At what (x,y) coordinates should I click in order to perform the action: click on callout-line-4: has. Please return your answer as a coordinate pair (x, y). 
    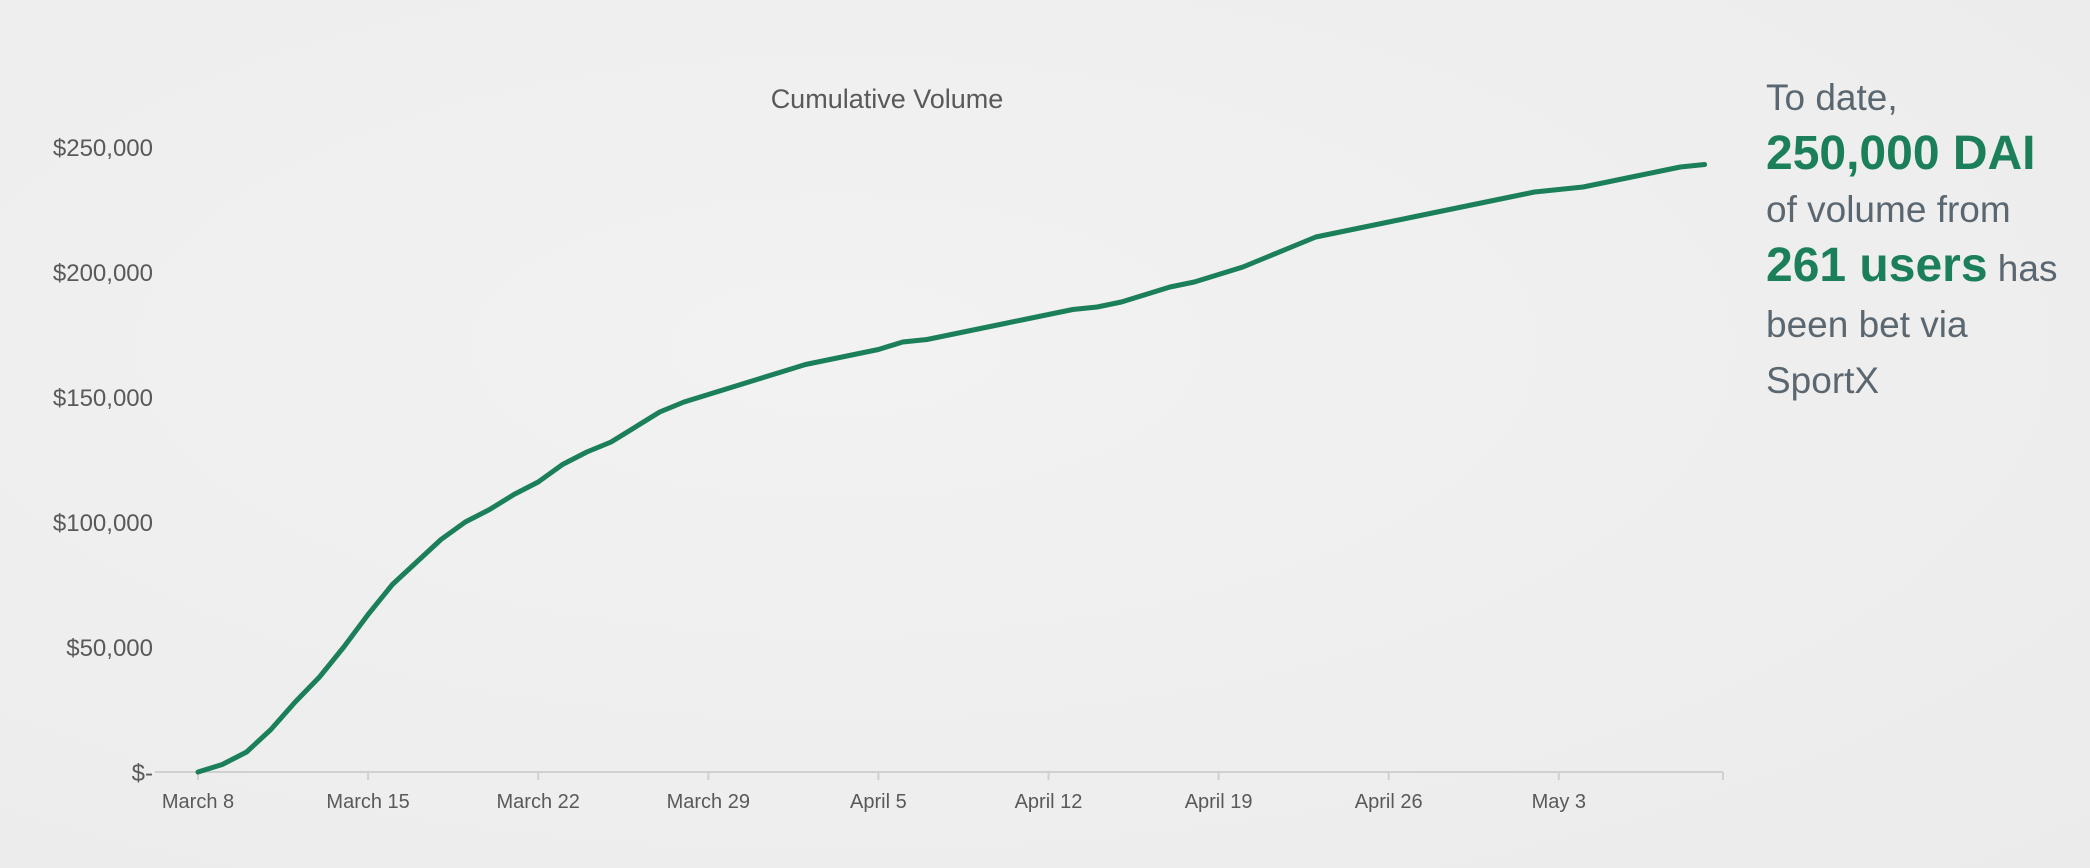
    Looking at the image, I should click on (2022, 268).